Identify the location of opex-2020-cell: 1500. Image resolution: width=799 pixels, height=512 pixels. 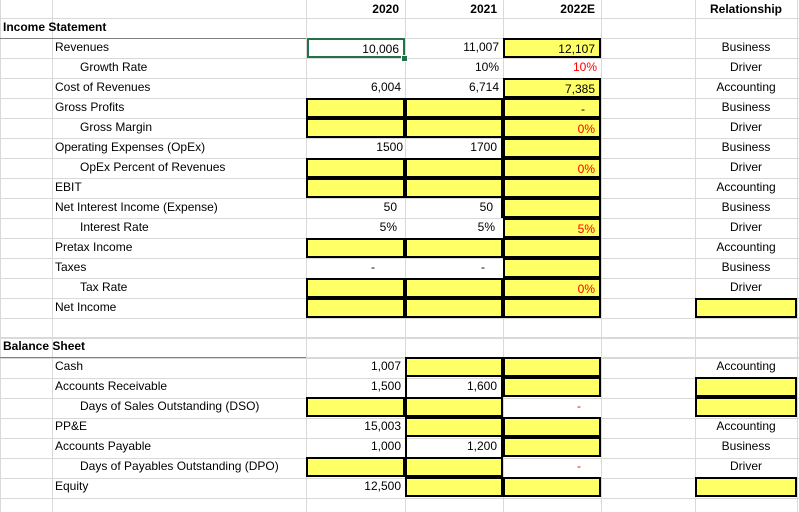
(389, 147).